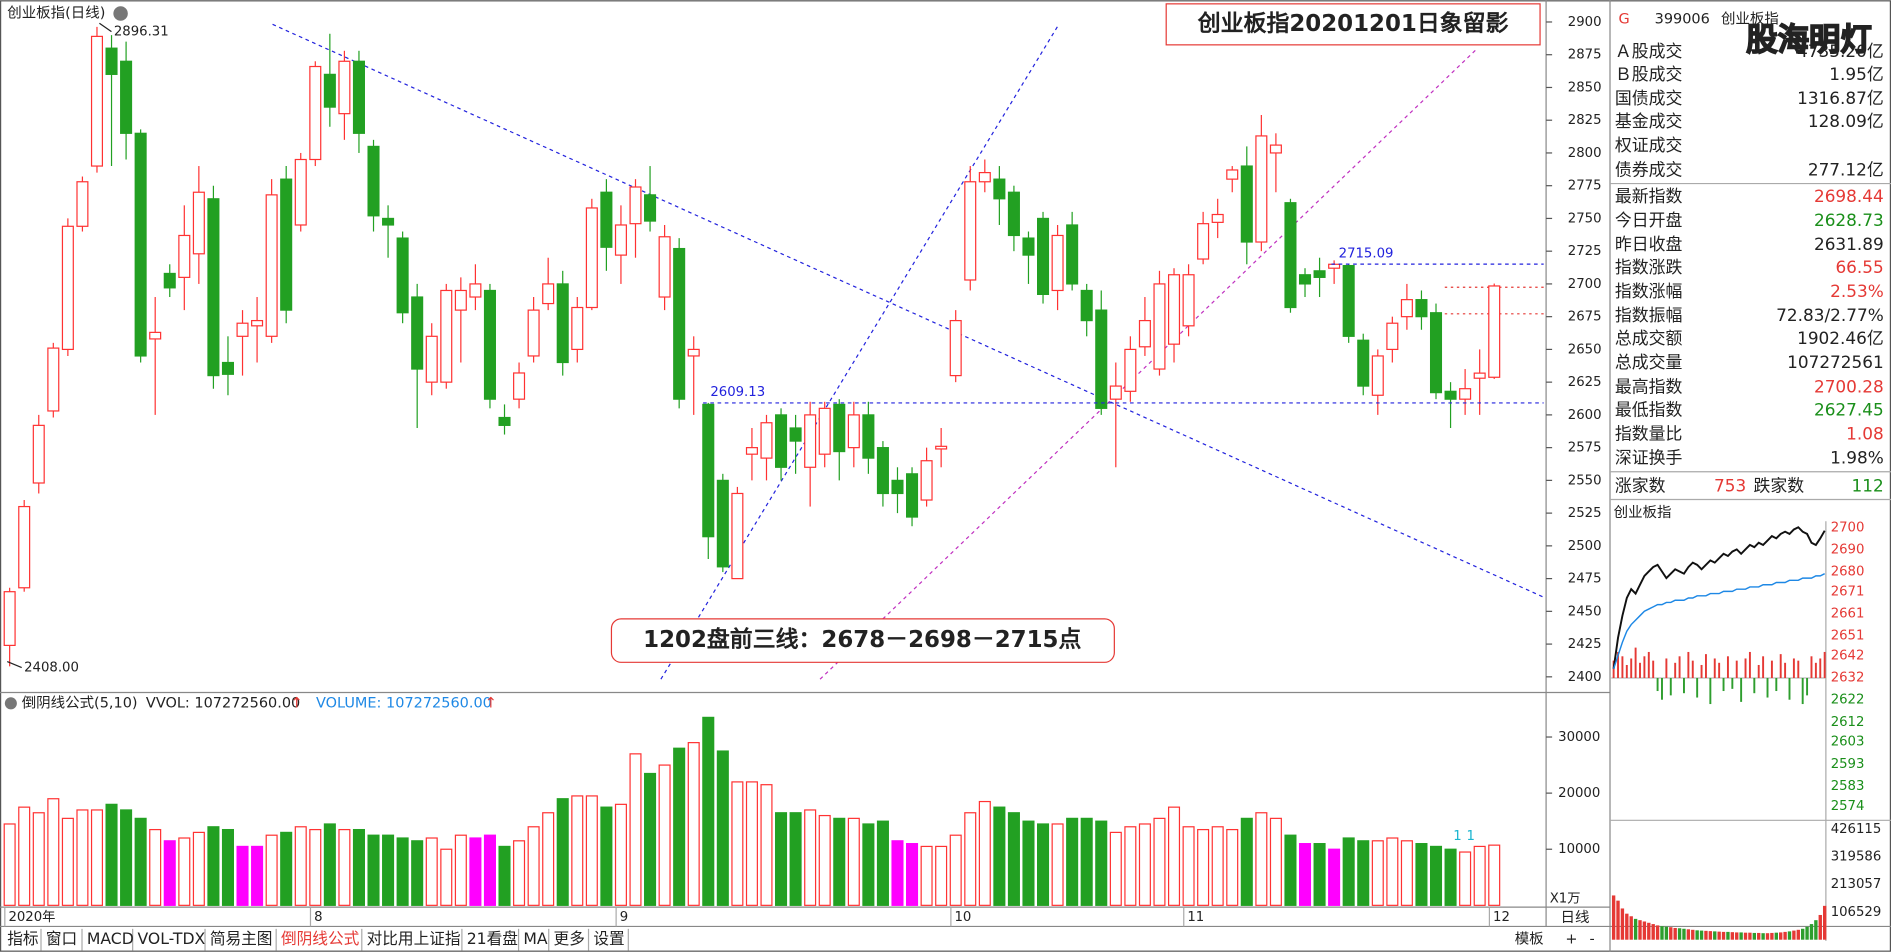  Describe the element at coordinates (569, 938) in the screenshot. I see `tab: 更多` at that location.